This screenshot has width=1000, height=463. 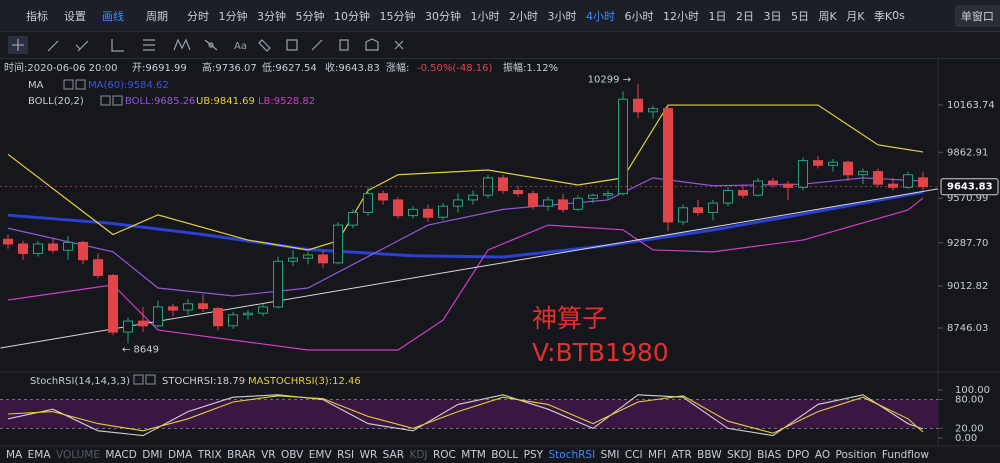 What do you see at coordinates (455, 68) in the screenshot?
I see `info-change: -0.50%(-48.16)` at bounding box center [455, 68].